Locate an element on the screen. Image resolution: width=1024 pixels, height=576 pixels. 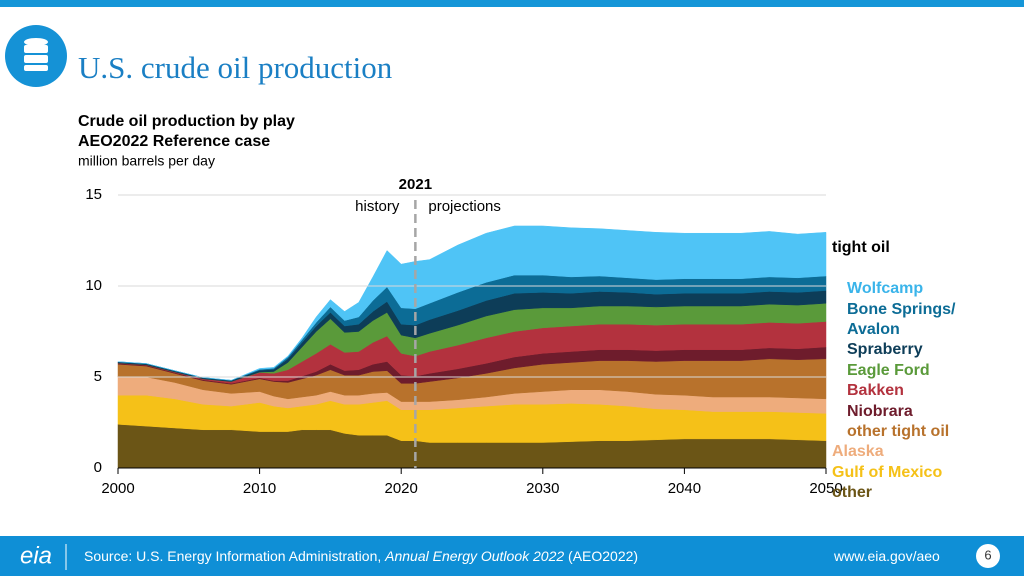
legend-entry: other is located at coordinates (852, 493).